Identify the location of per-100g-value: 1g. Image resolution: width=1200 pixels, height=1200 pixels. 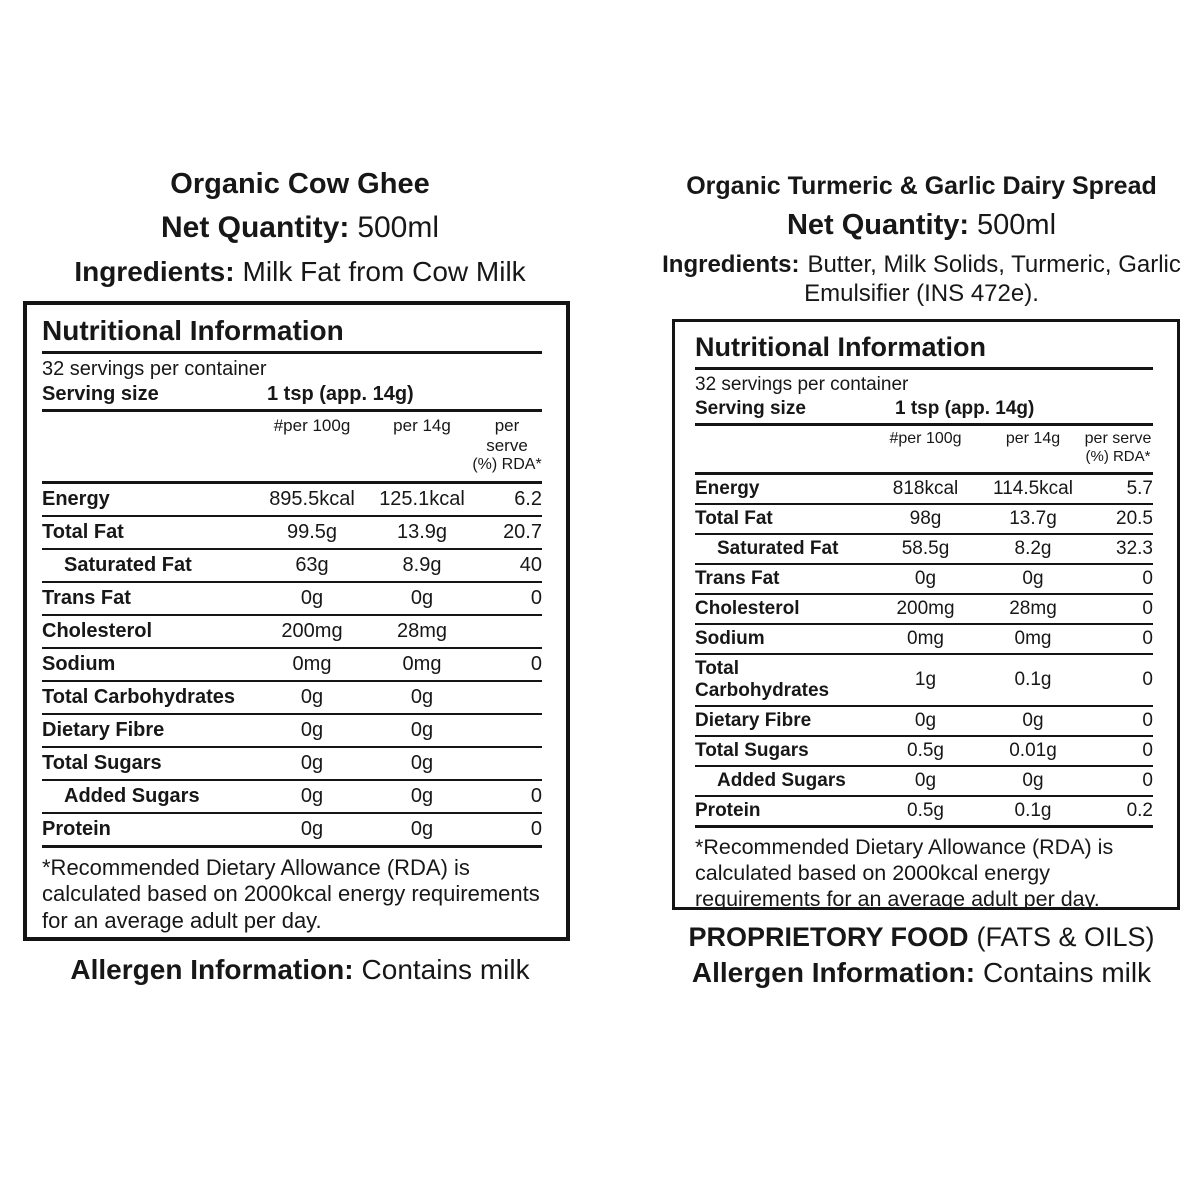
(925, 680).